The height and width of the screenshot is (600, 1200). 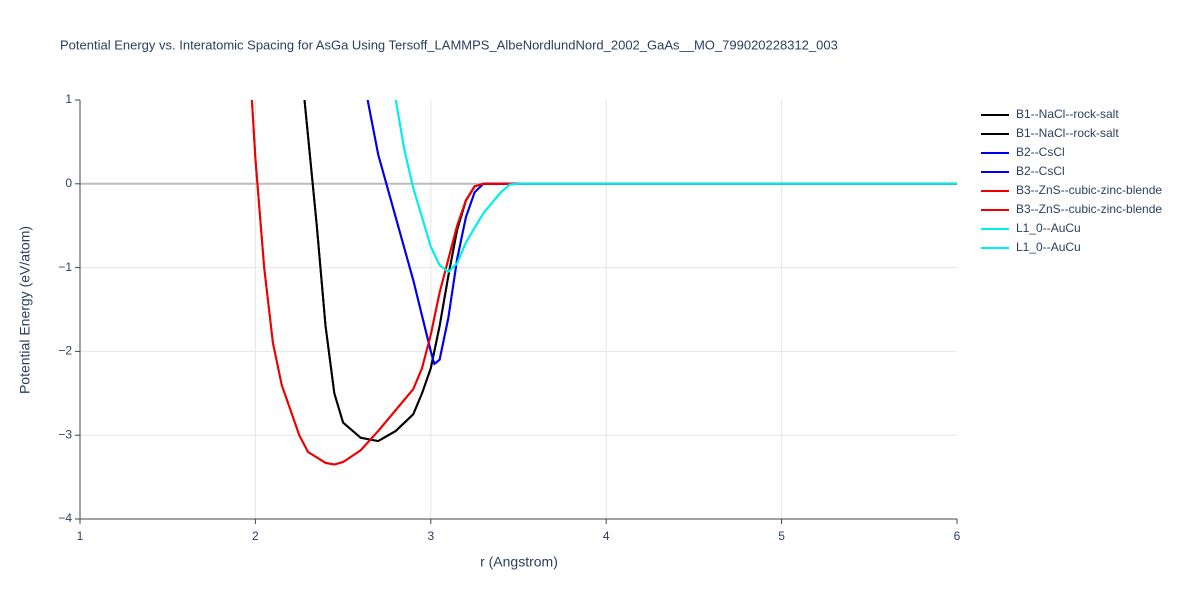 What do you see at coordinates (957, 536) in the screenshot?
I see `x-tick-label: 6` at bounding box center [957, 536].